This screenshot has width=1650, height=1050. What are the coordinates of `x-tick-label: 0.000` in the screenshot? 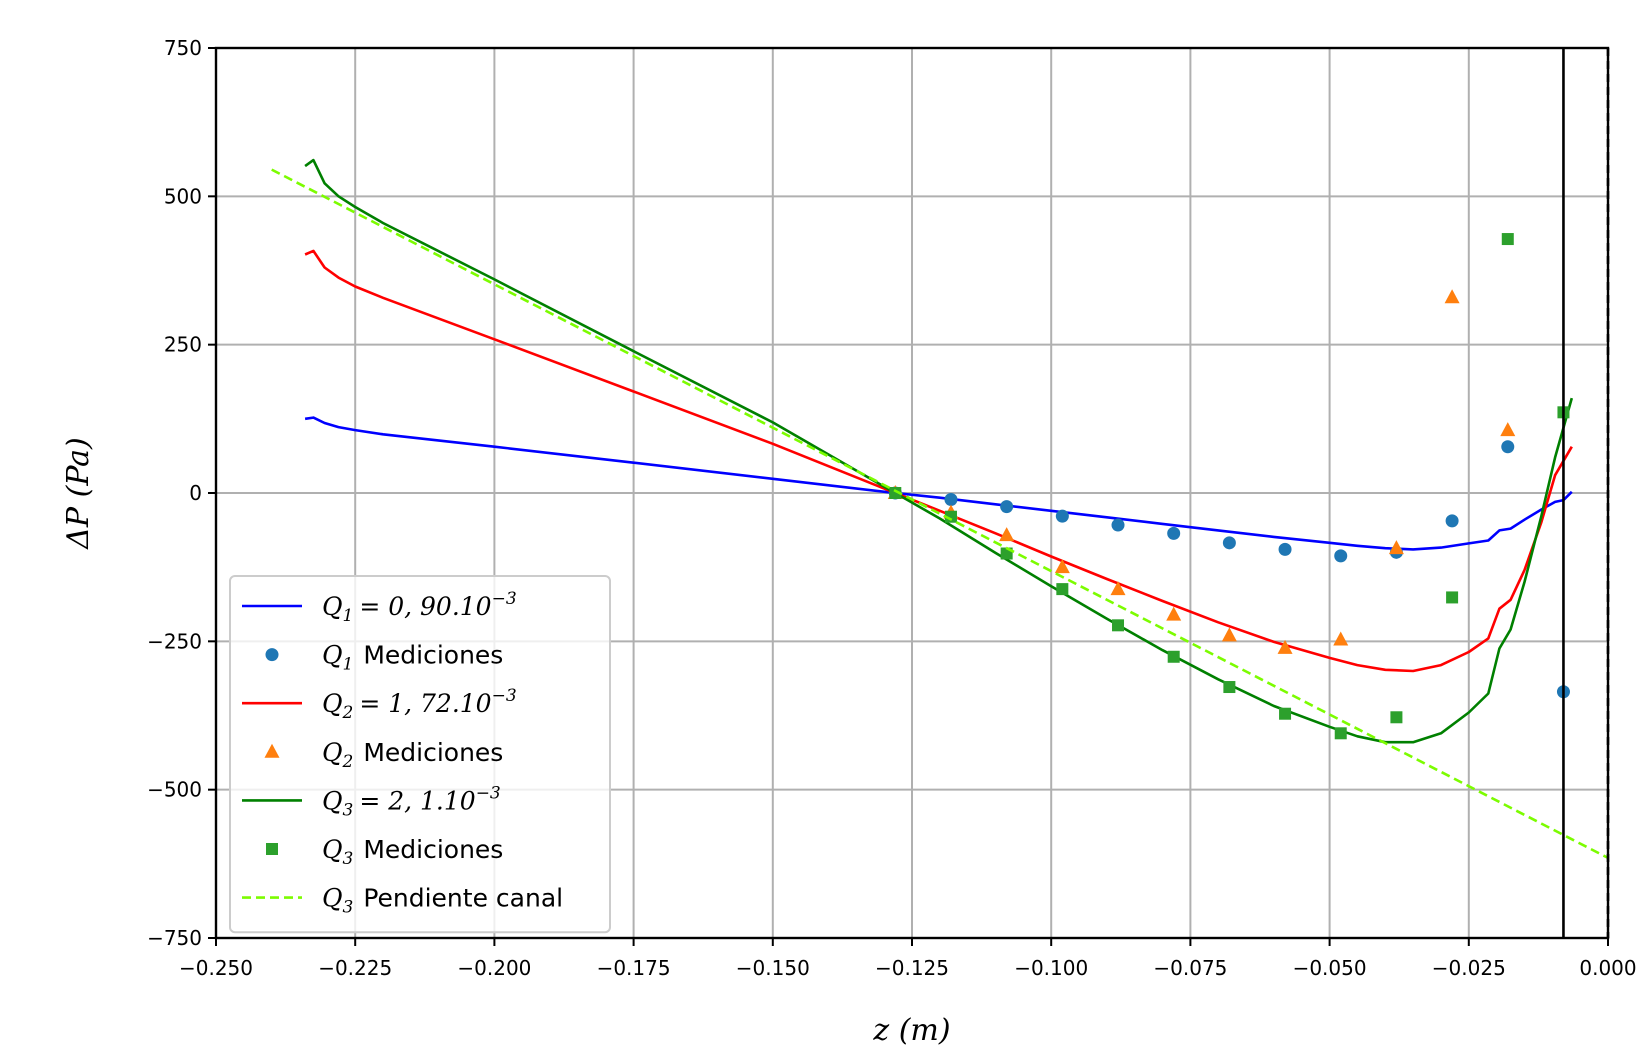 It's located at (1607, 968).